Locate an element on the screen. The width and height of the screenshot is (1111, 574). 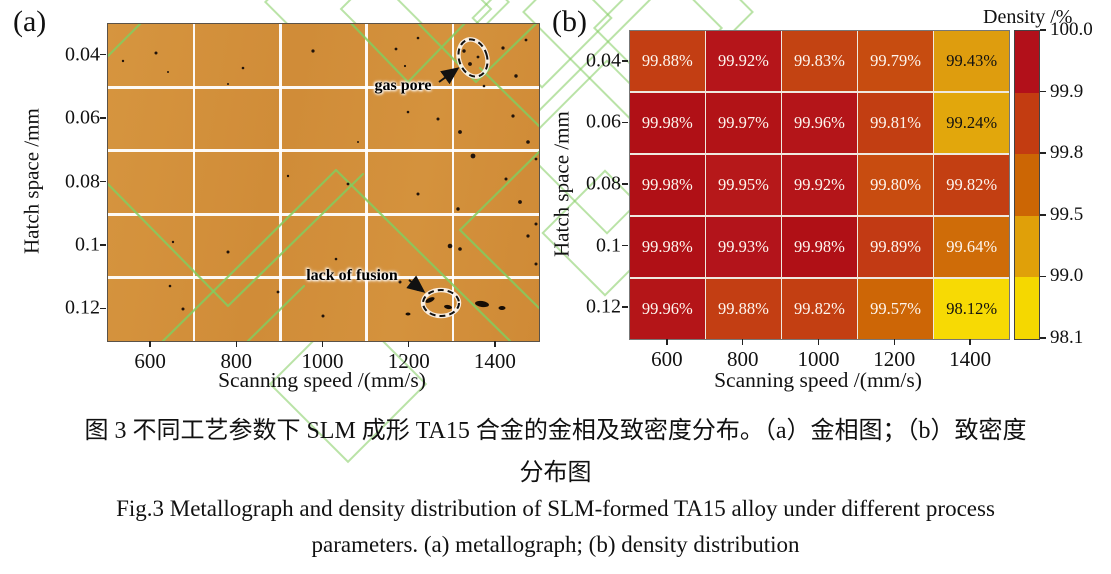
colorbar-tick-label: 98.1 is located at coordinates (1067, 337).